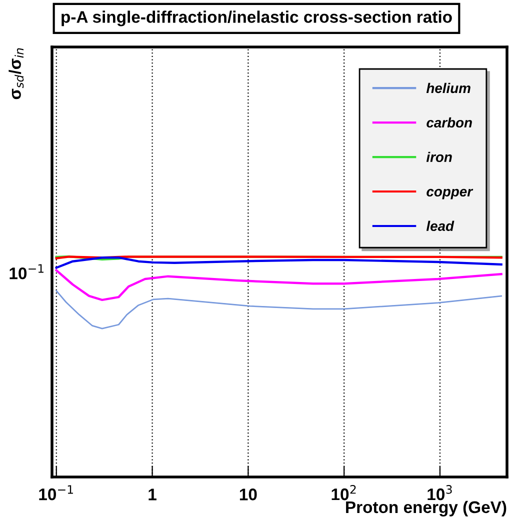  I want to click on text: 10$^{−1}$, so click(27, 272).